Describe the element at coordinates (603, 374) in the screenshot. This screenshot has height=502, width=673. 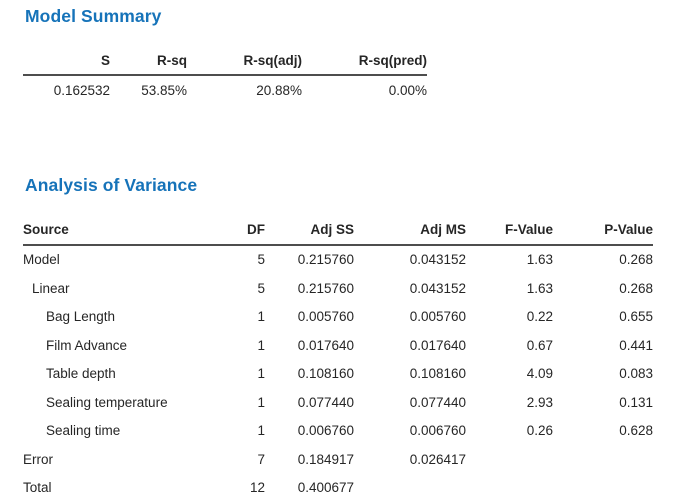
I see `p-value: 0.083` at that location.